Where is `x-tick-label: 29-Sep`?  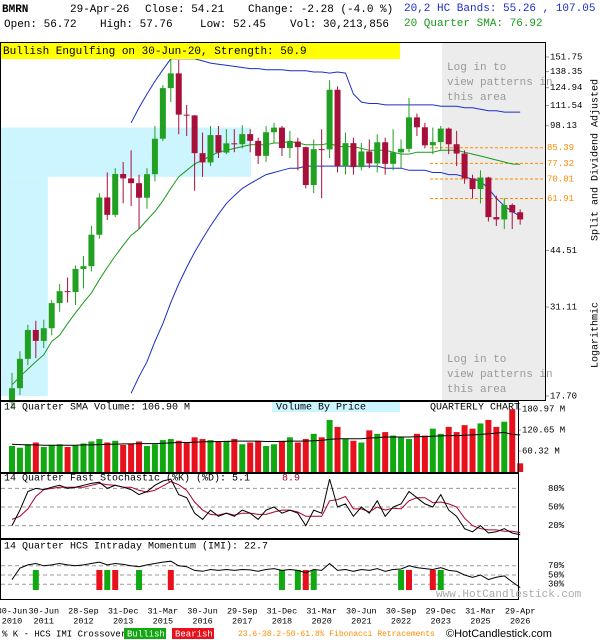
x-tick-label: 29-Sep is located at coordinates (242, 611).